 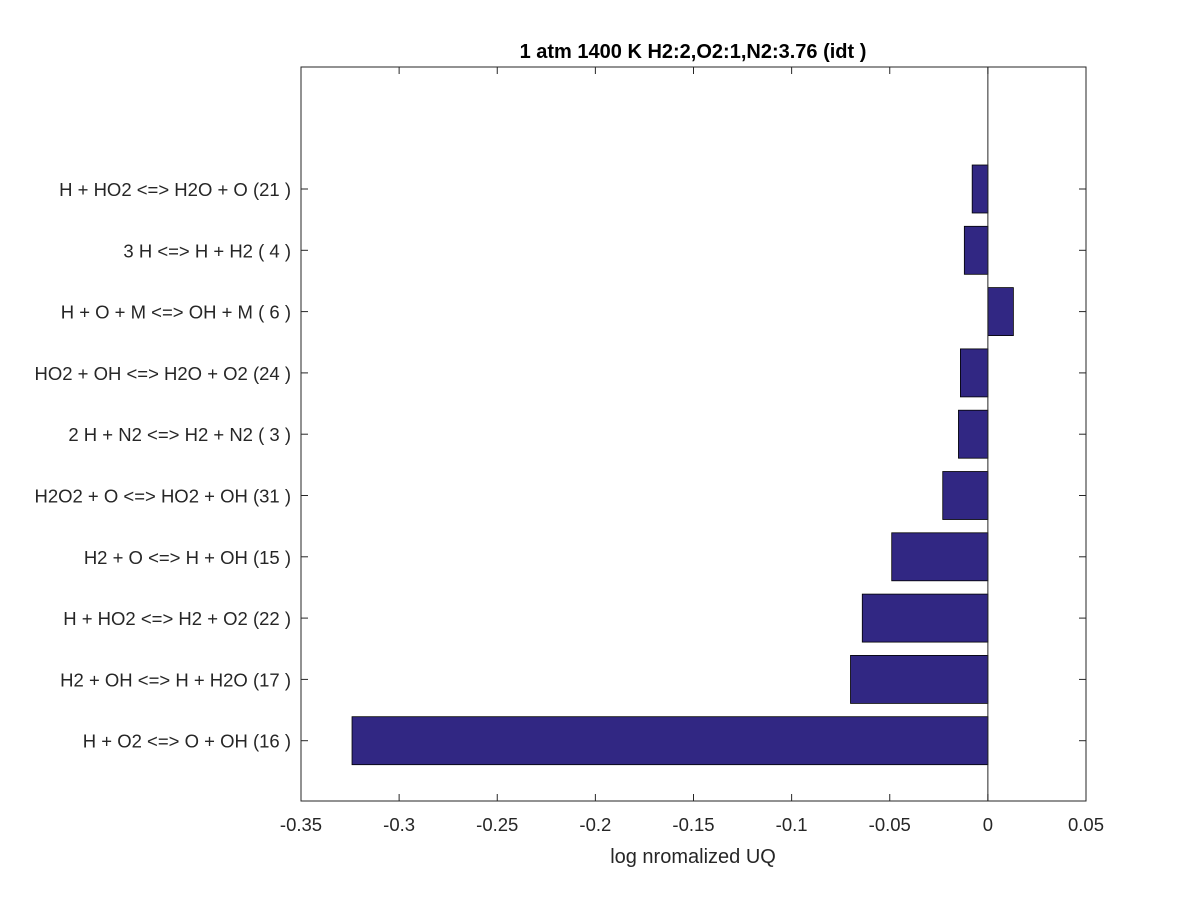 I want to click on x-tick-label: -0.2, so click(x=595, y=824).